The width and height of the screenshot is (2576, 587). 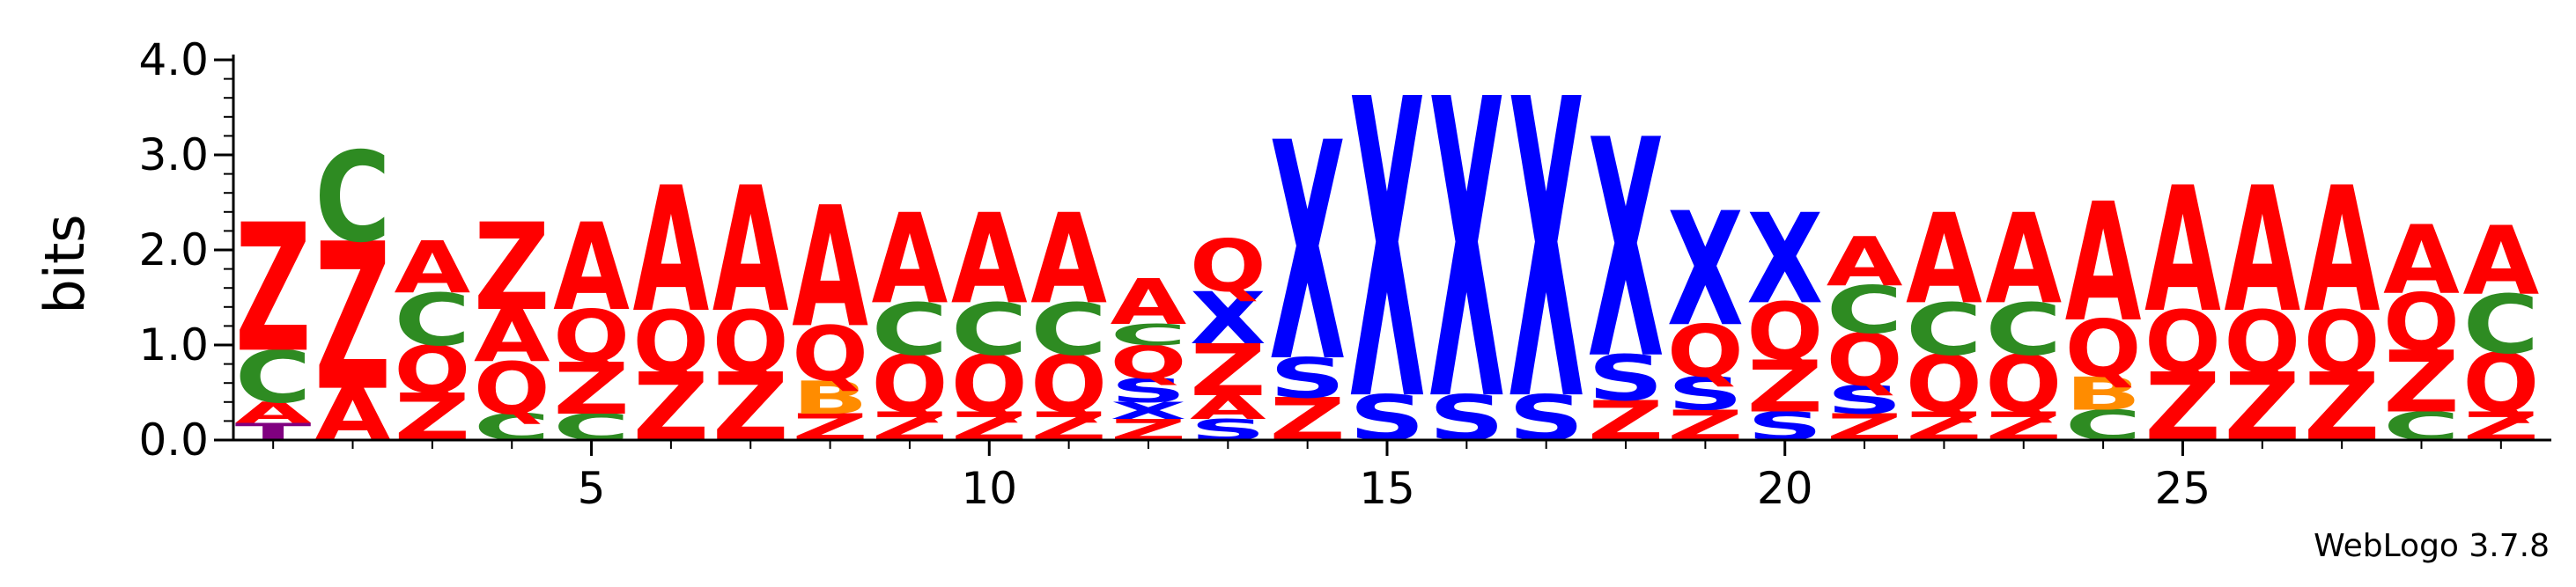 I want to click on glyph-z-pos-13: Z, so click(x=1228, y=371).